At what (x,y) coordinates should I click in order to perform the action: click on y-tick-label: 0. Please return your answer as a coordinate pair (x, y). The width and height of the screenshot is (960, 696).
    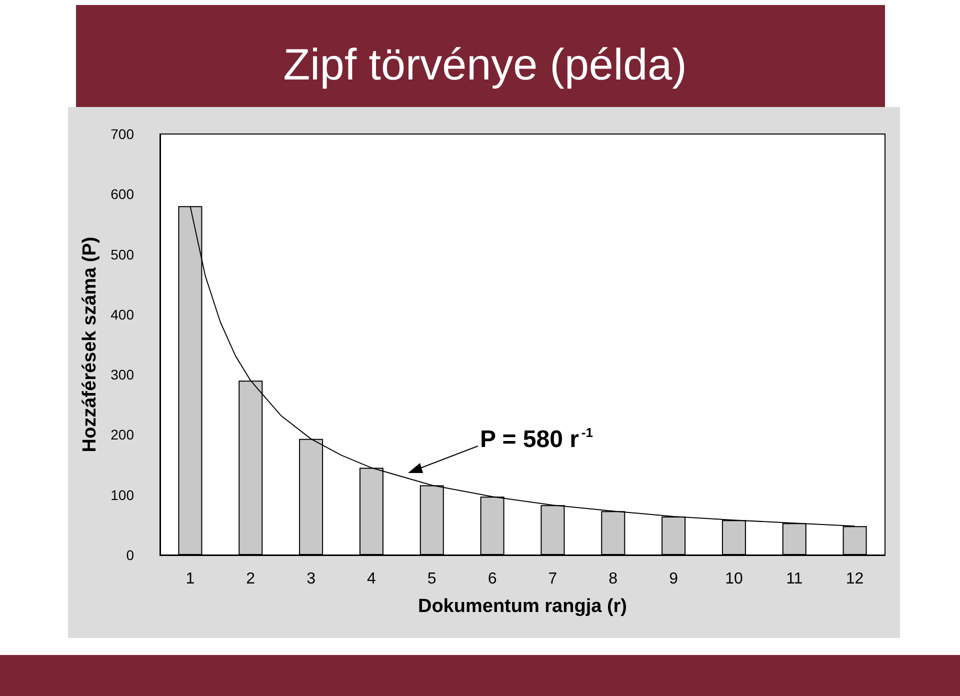
    Looking at the image, I should click on (130, 555).